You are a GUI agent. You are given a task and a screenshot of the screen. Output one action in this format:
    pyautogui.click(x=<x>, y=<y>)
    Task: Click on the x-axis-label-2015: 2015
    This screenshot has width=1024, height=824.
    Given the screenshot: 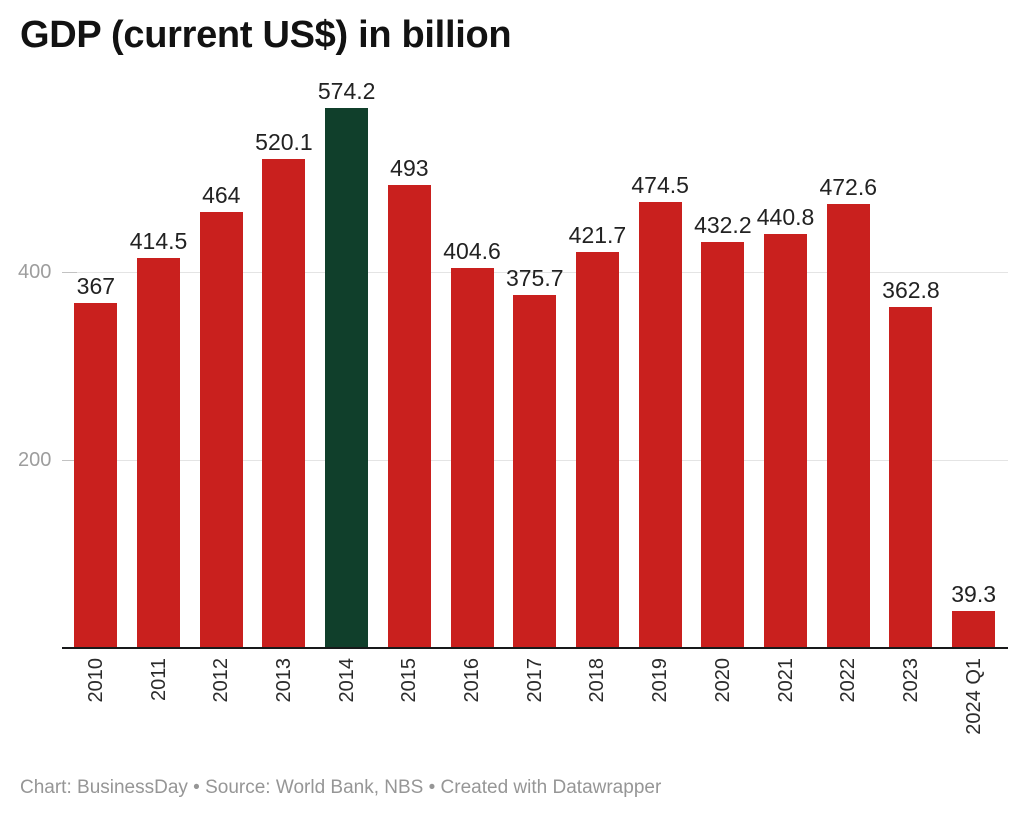 What is the action you would take?
    pyautogui.click(x=409, y=680)
    